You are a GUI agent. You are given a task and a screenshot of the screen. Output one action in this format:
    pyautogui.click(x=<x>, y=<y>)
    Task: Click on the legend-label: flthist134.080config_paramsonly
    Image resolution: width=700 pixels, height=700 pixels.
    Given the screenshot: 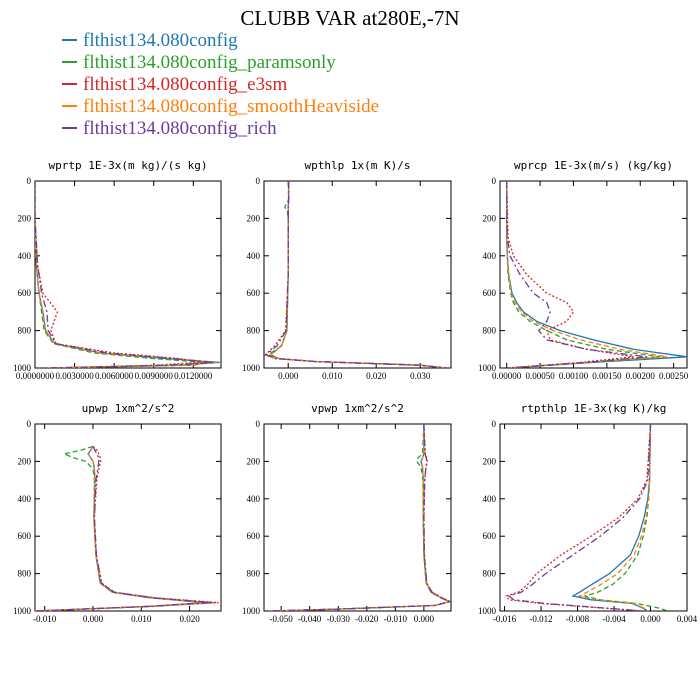 What is the action you would take?
    pyautogui.click(x=209, y=62)
    